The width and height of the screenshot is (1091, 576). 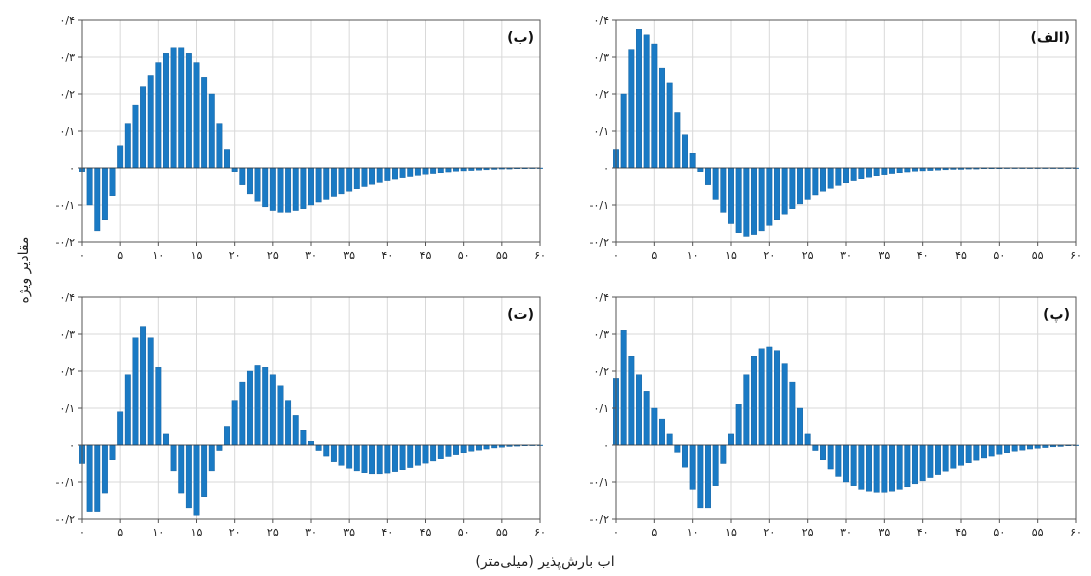 What do you see at coordinates (349, 532) in the screenshot?
I see `xtick-label-te-7: ۳۵` at bounding box center [349, 532].